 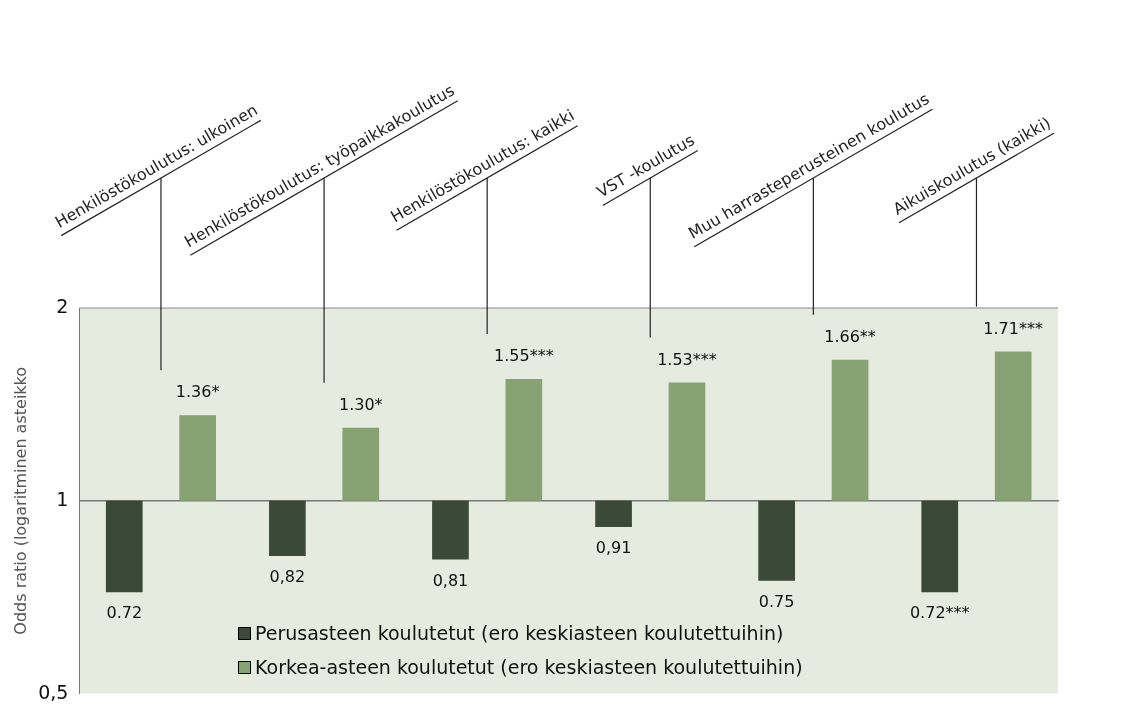 What do you see at coordinates (53, 691) in the screenshot?
I see `y-tick-label: 0,5` at bounding box center [53, 691].